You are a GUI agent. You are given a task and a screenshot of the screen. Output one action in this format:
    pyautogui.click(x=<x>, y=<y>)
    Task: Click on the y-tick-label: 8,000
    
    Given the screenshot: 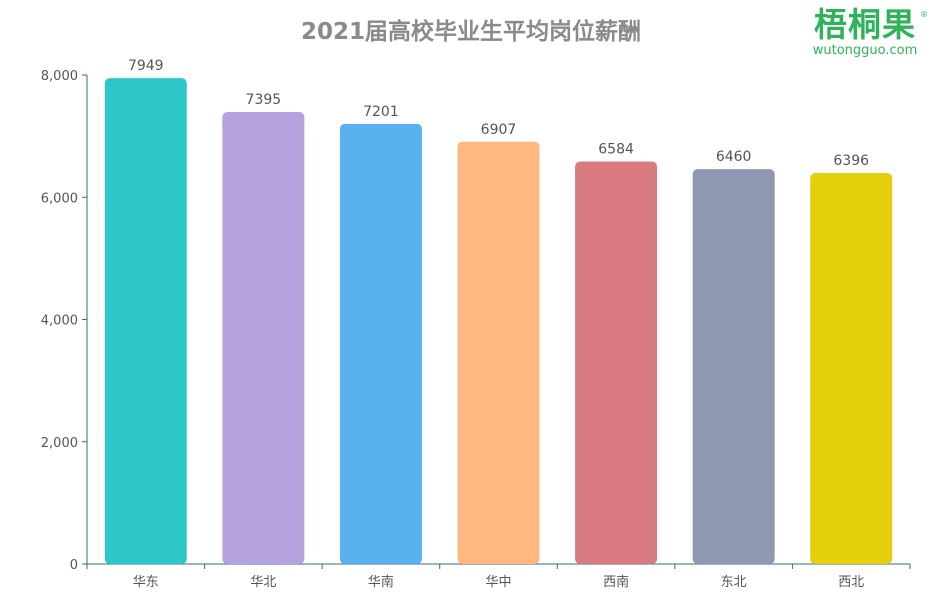 What is the action you would take?
    pyautogui.click(x=59, y=76)
    